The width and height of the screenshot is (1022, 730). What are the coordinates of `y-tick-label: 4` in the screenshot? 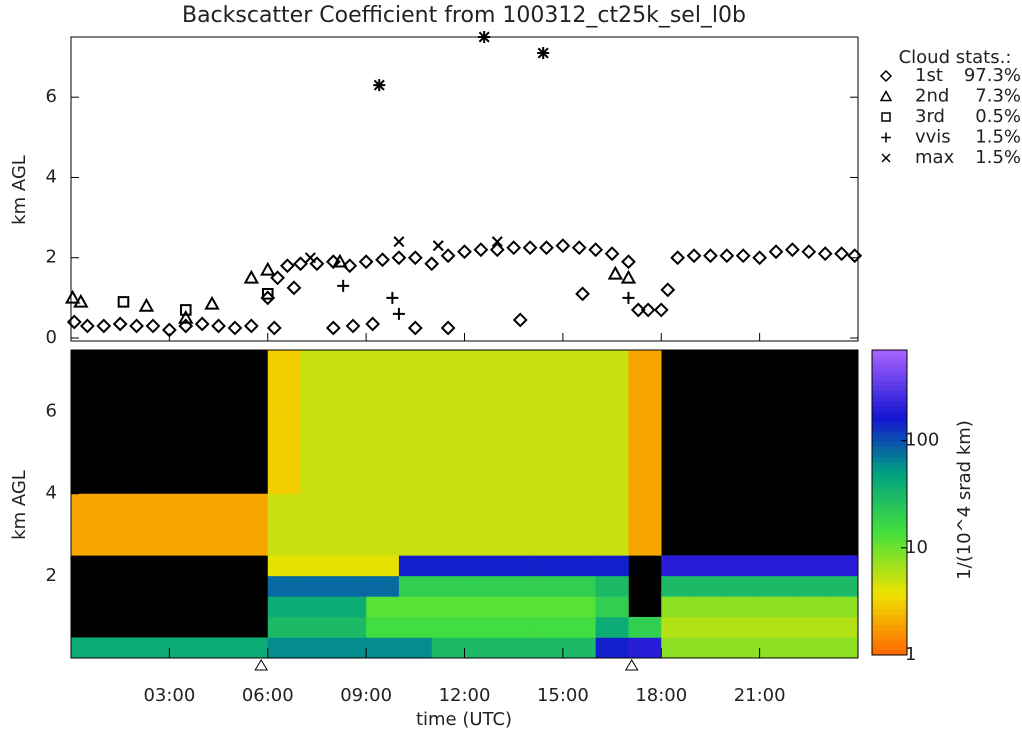 It's located at (51, 493).